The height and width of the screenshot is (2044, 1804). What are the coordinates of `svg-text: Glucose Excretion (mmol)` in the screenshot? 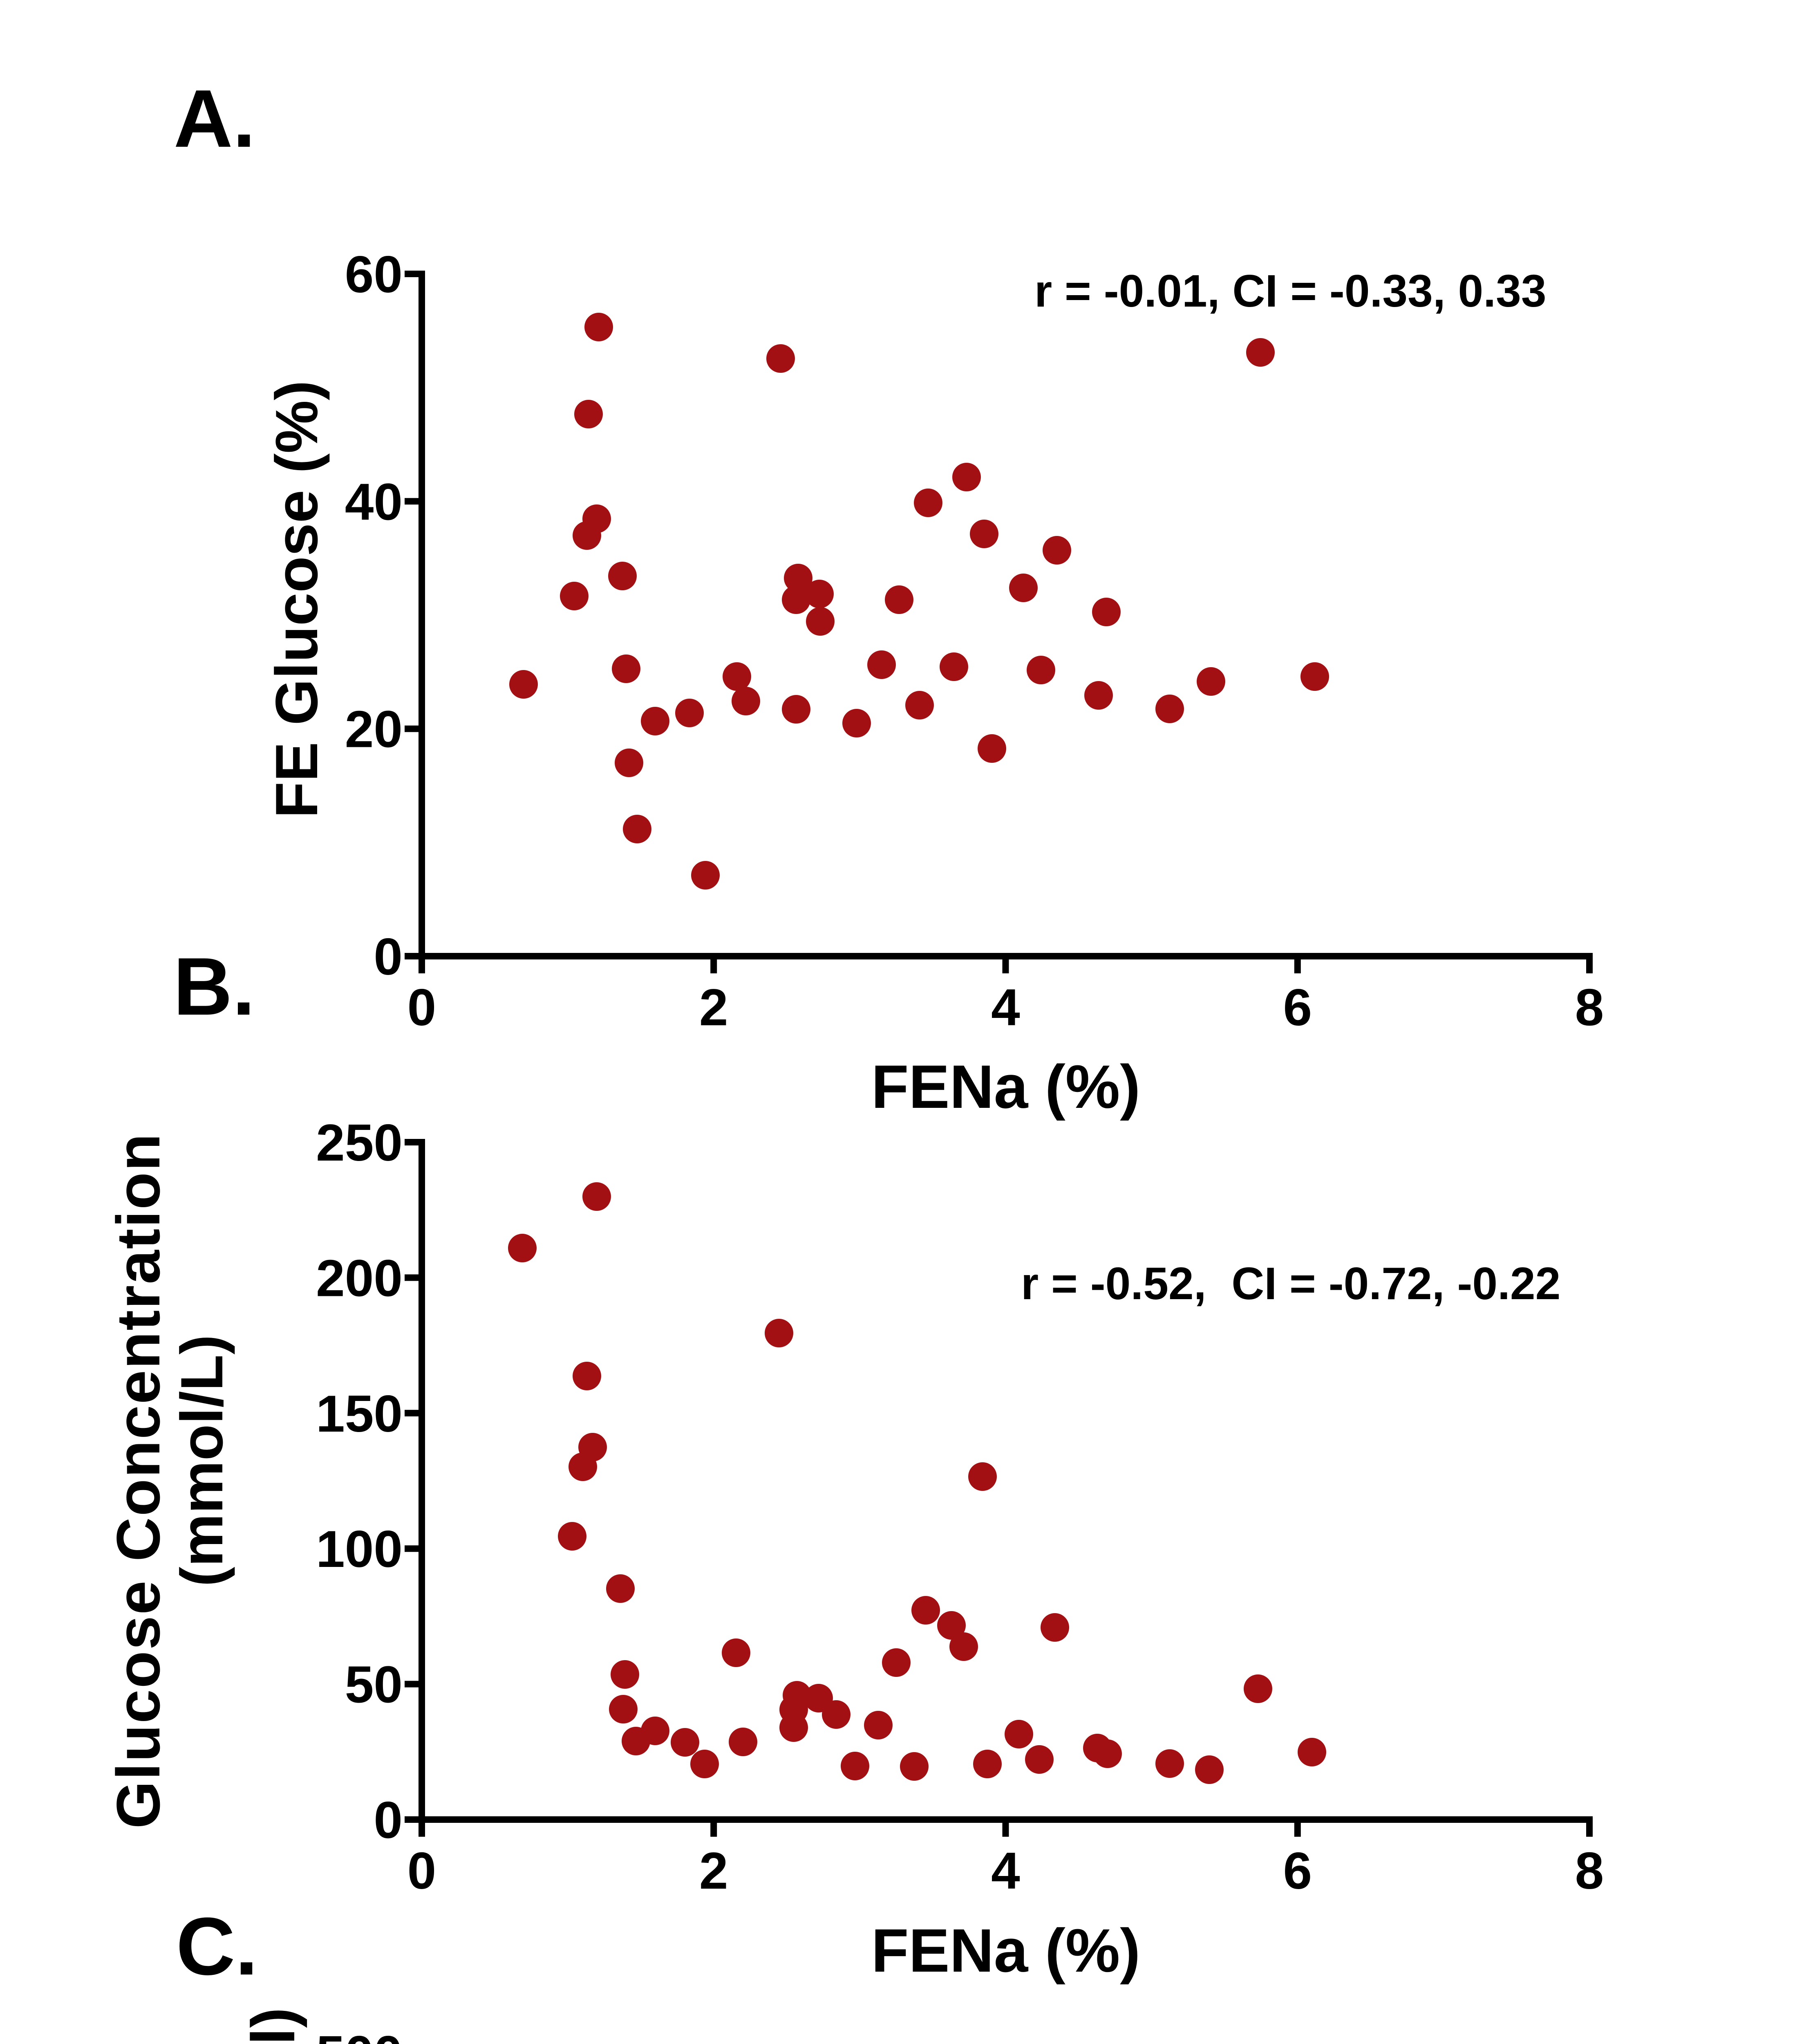 It's located at (273, 2026).